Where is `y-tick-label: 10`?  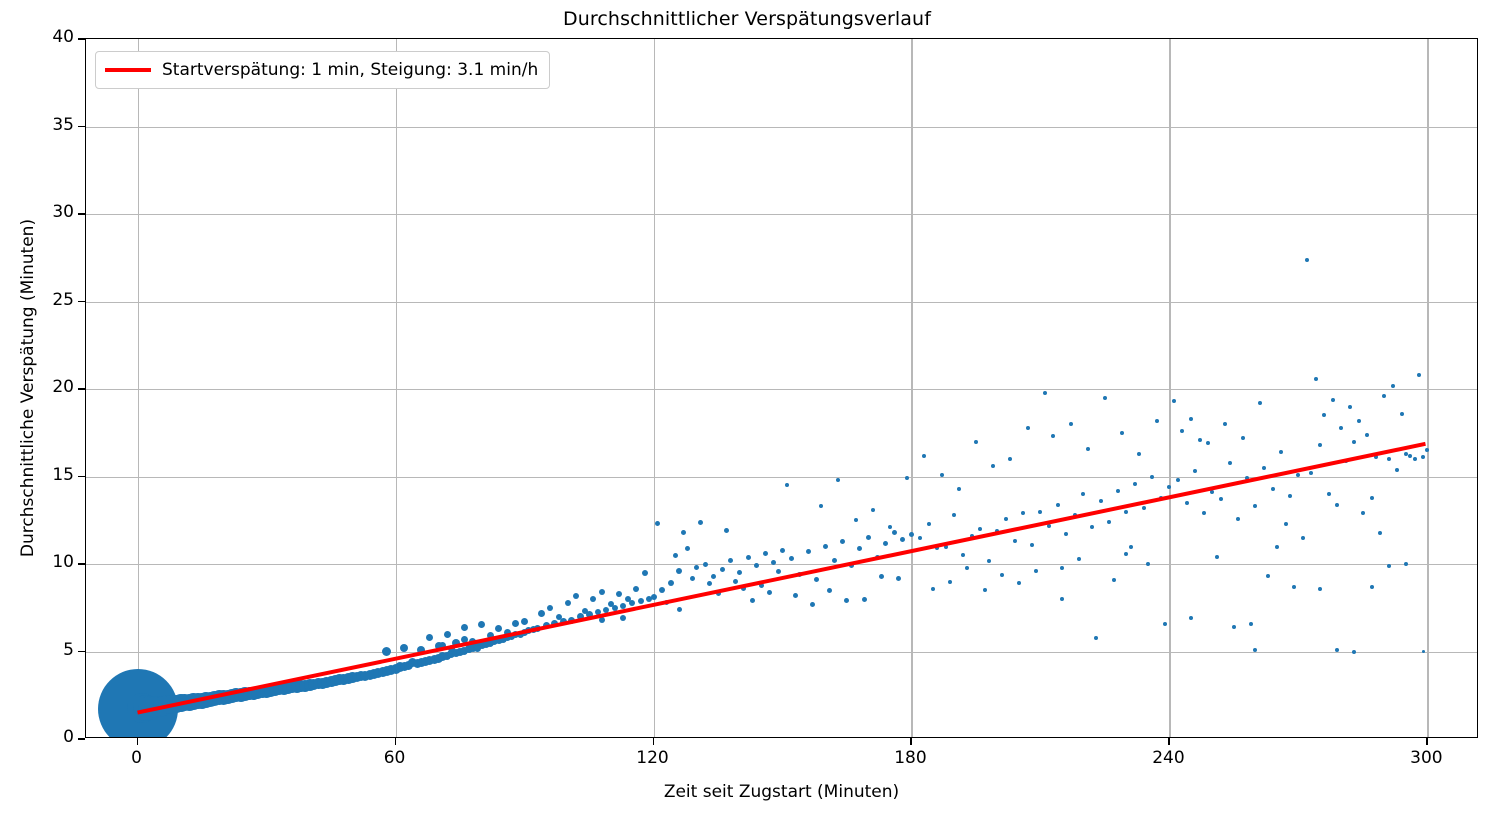
y-tick-label: 10 is located at coordinates (63, 562).